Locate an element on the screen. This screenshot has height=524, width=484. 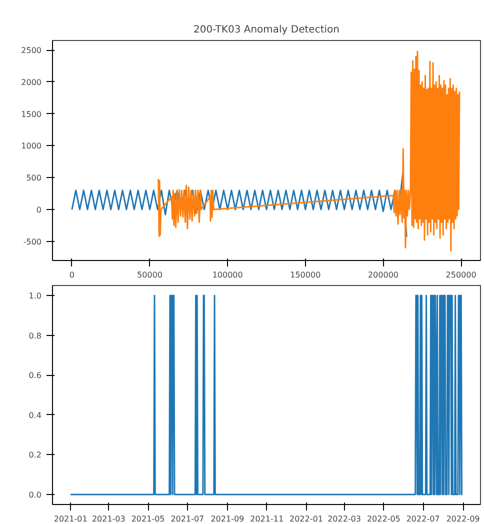
x-tick-label: 0 is located at coordinates (72, 275).